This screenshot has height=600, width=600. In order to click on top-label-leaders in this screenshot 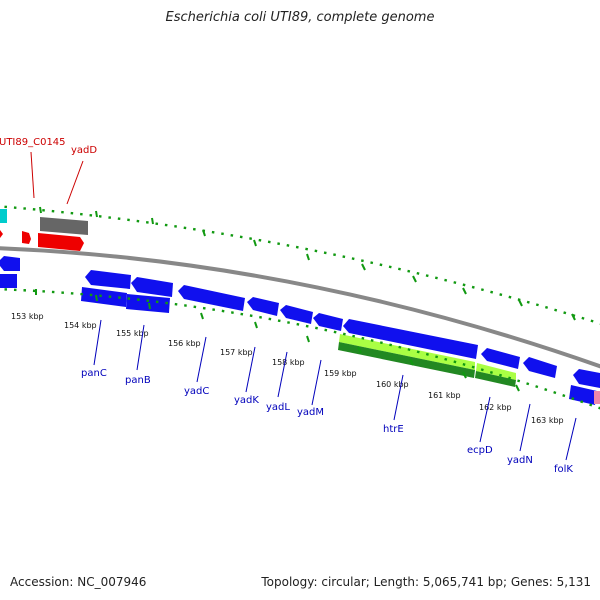, I will do `click(57, 178)`.